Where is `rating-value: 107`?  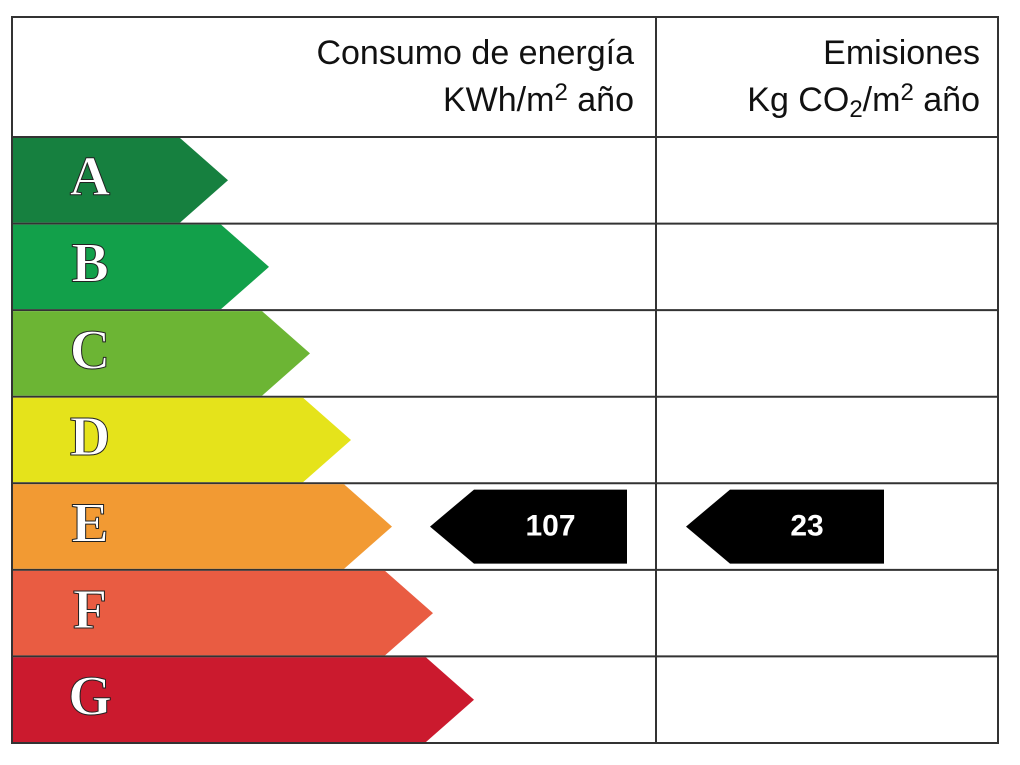 rating-value: 107 is located at coordinates (550, 525).